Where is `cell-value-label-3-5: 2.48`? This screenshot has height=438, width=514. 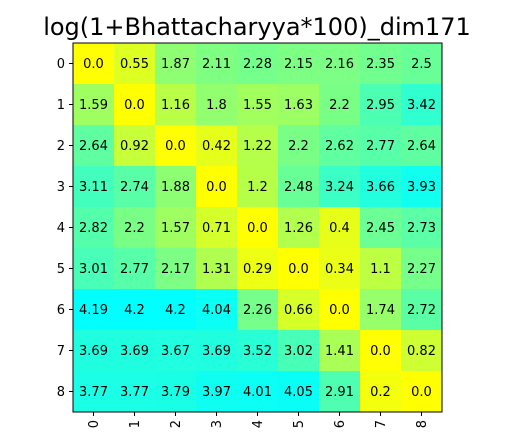 cell-value-label-3-5: 2.48 is located at coordinates (298, 187).